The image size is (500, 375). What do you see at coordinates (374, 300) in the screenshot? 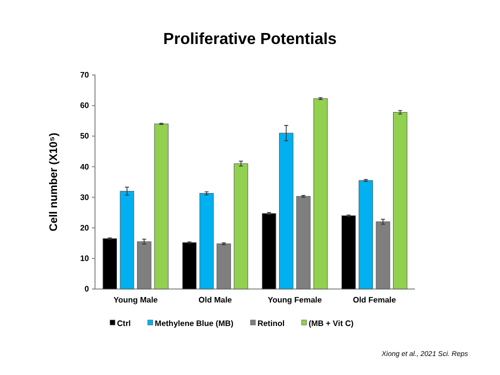
I see `x-tick-label: Old Female` at bounding box center [374, 300].